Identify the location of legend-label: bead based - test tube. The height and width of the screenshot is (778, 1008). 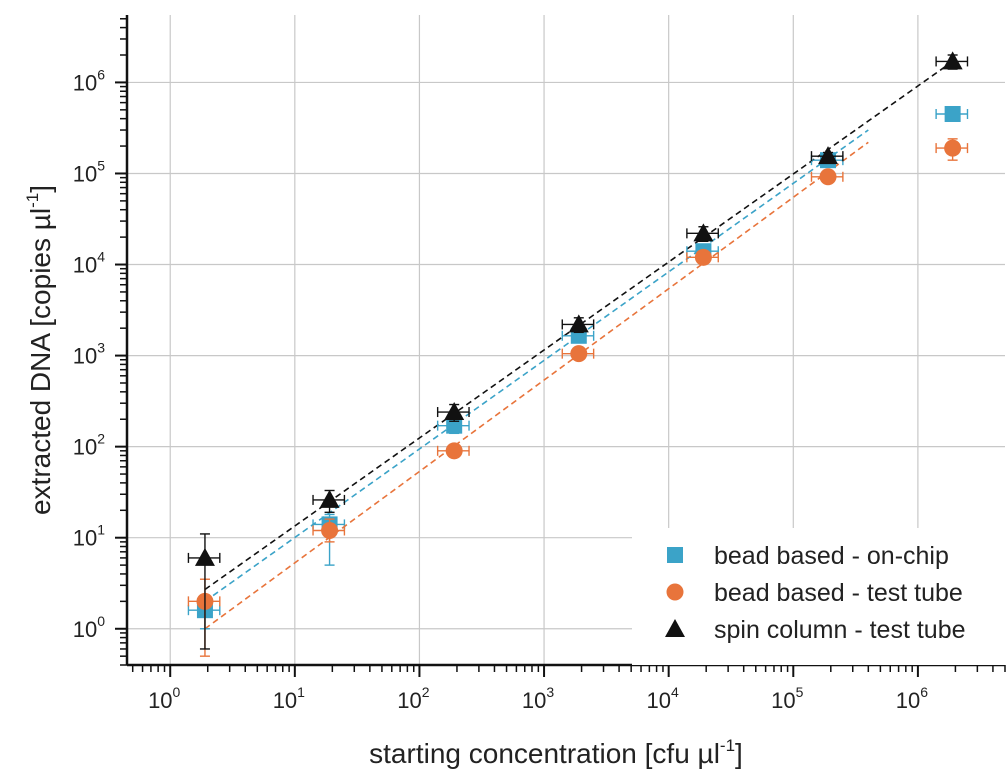
(838, 593).